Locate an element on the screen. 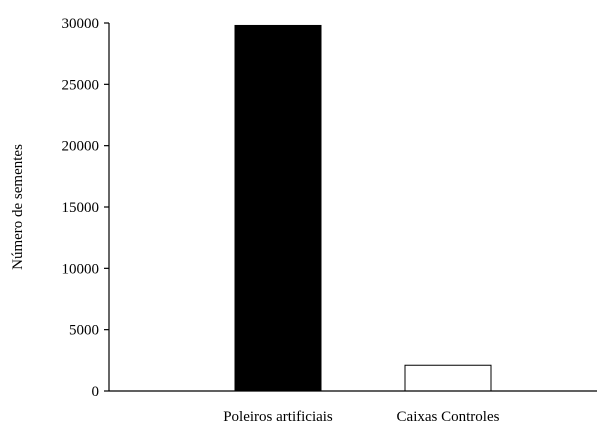  y-tick-label: 5000 is located at coordinates (84, 331).